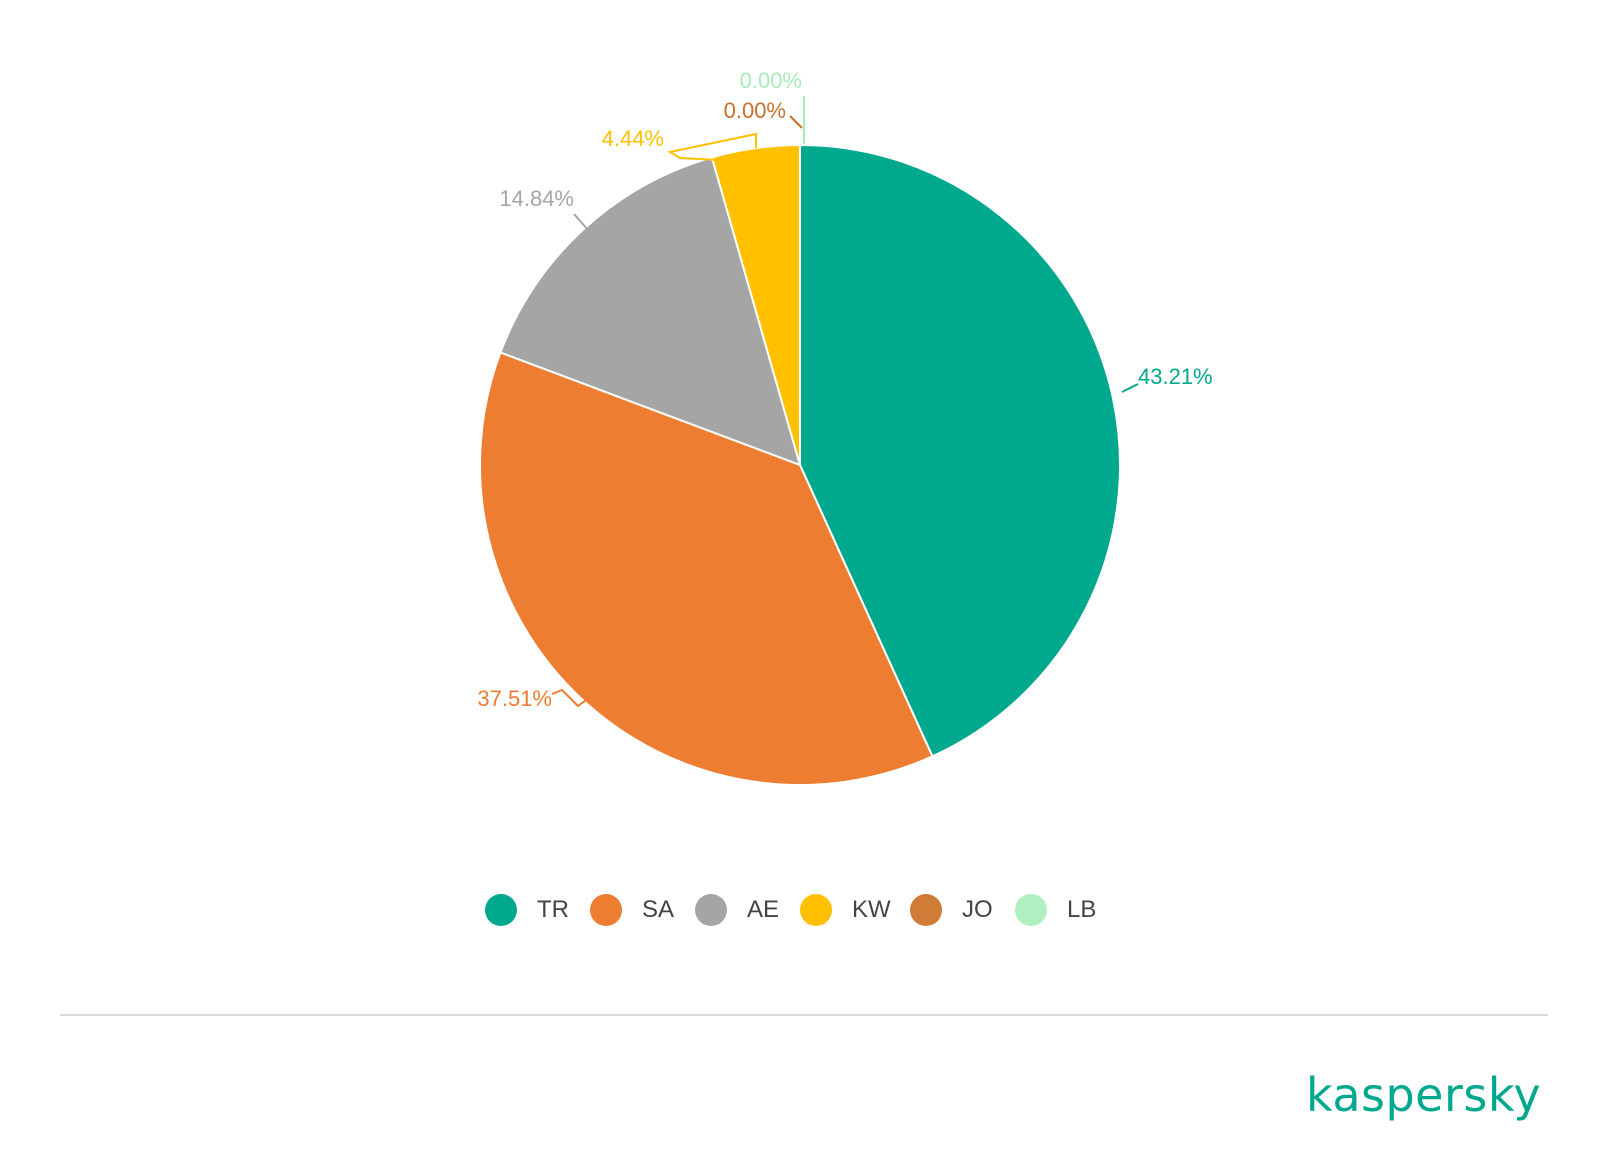 The image size is (1600, 1174). What do you see at coordinates (1424, 1095) in the screenshot?
I see `kaspersky-logo: kaspersky` at bounding box center [1424, 1095].